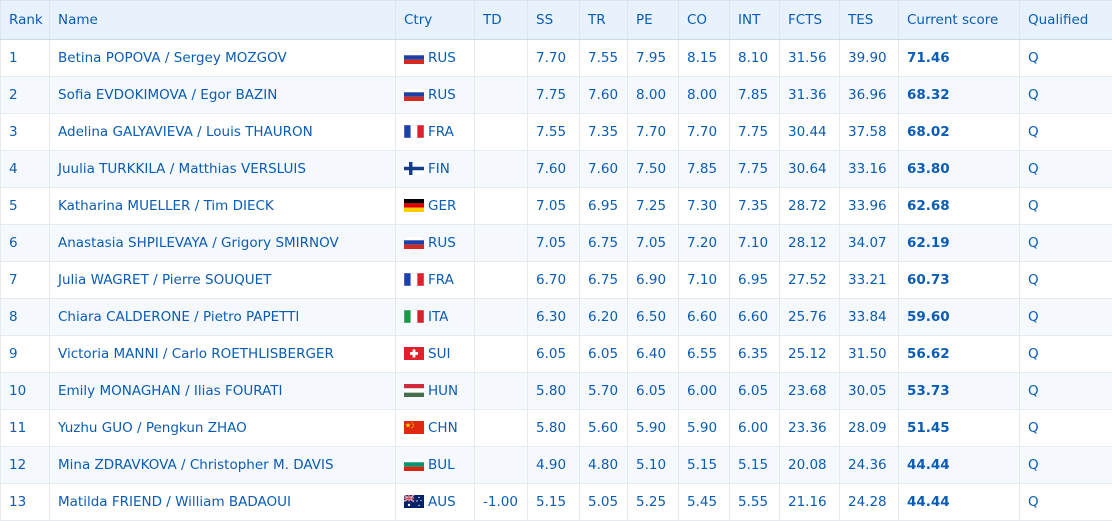  I want to click on tes-cell: 34.07, so click(869, 243).